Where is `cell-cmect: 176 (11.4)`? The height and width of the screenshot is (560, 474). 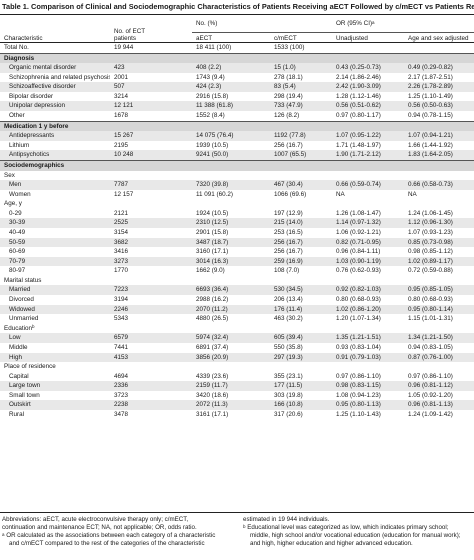 cell-cmect: 176 (11.4) is located at coordinates (301, 309).